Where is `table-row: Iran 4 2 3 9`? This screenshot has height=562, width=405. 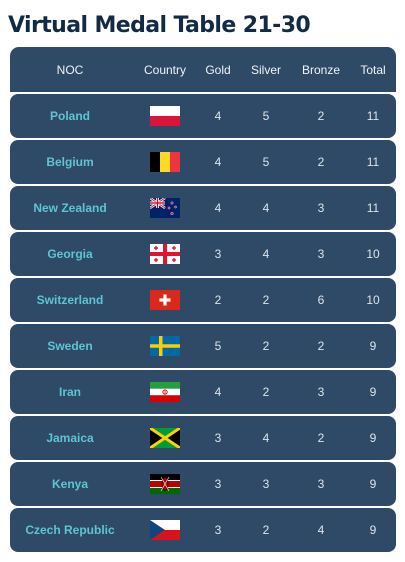
table-row: Iran 4 2 3 9 is located at coordinates (203, 392).